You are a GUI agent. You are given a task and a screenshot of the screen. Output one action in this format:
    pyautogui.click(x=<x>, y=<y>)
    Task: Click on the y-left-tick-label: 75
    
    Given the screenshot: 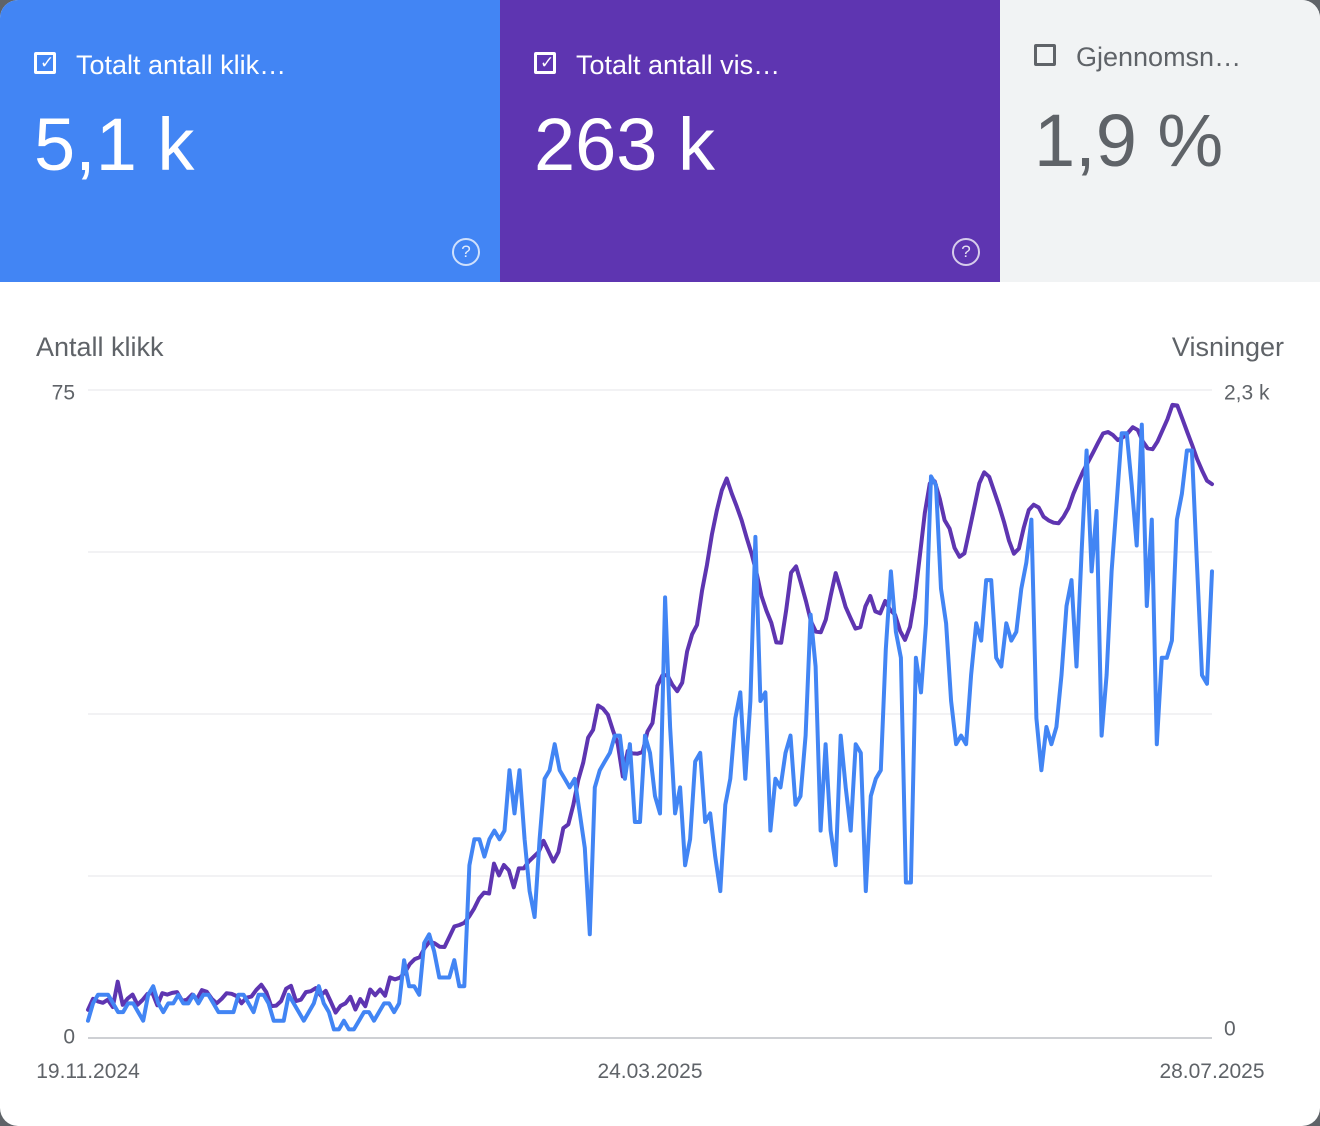 What is the action you would take?
    pyautogui.click(x=63, y=393)
    